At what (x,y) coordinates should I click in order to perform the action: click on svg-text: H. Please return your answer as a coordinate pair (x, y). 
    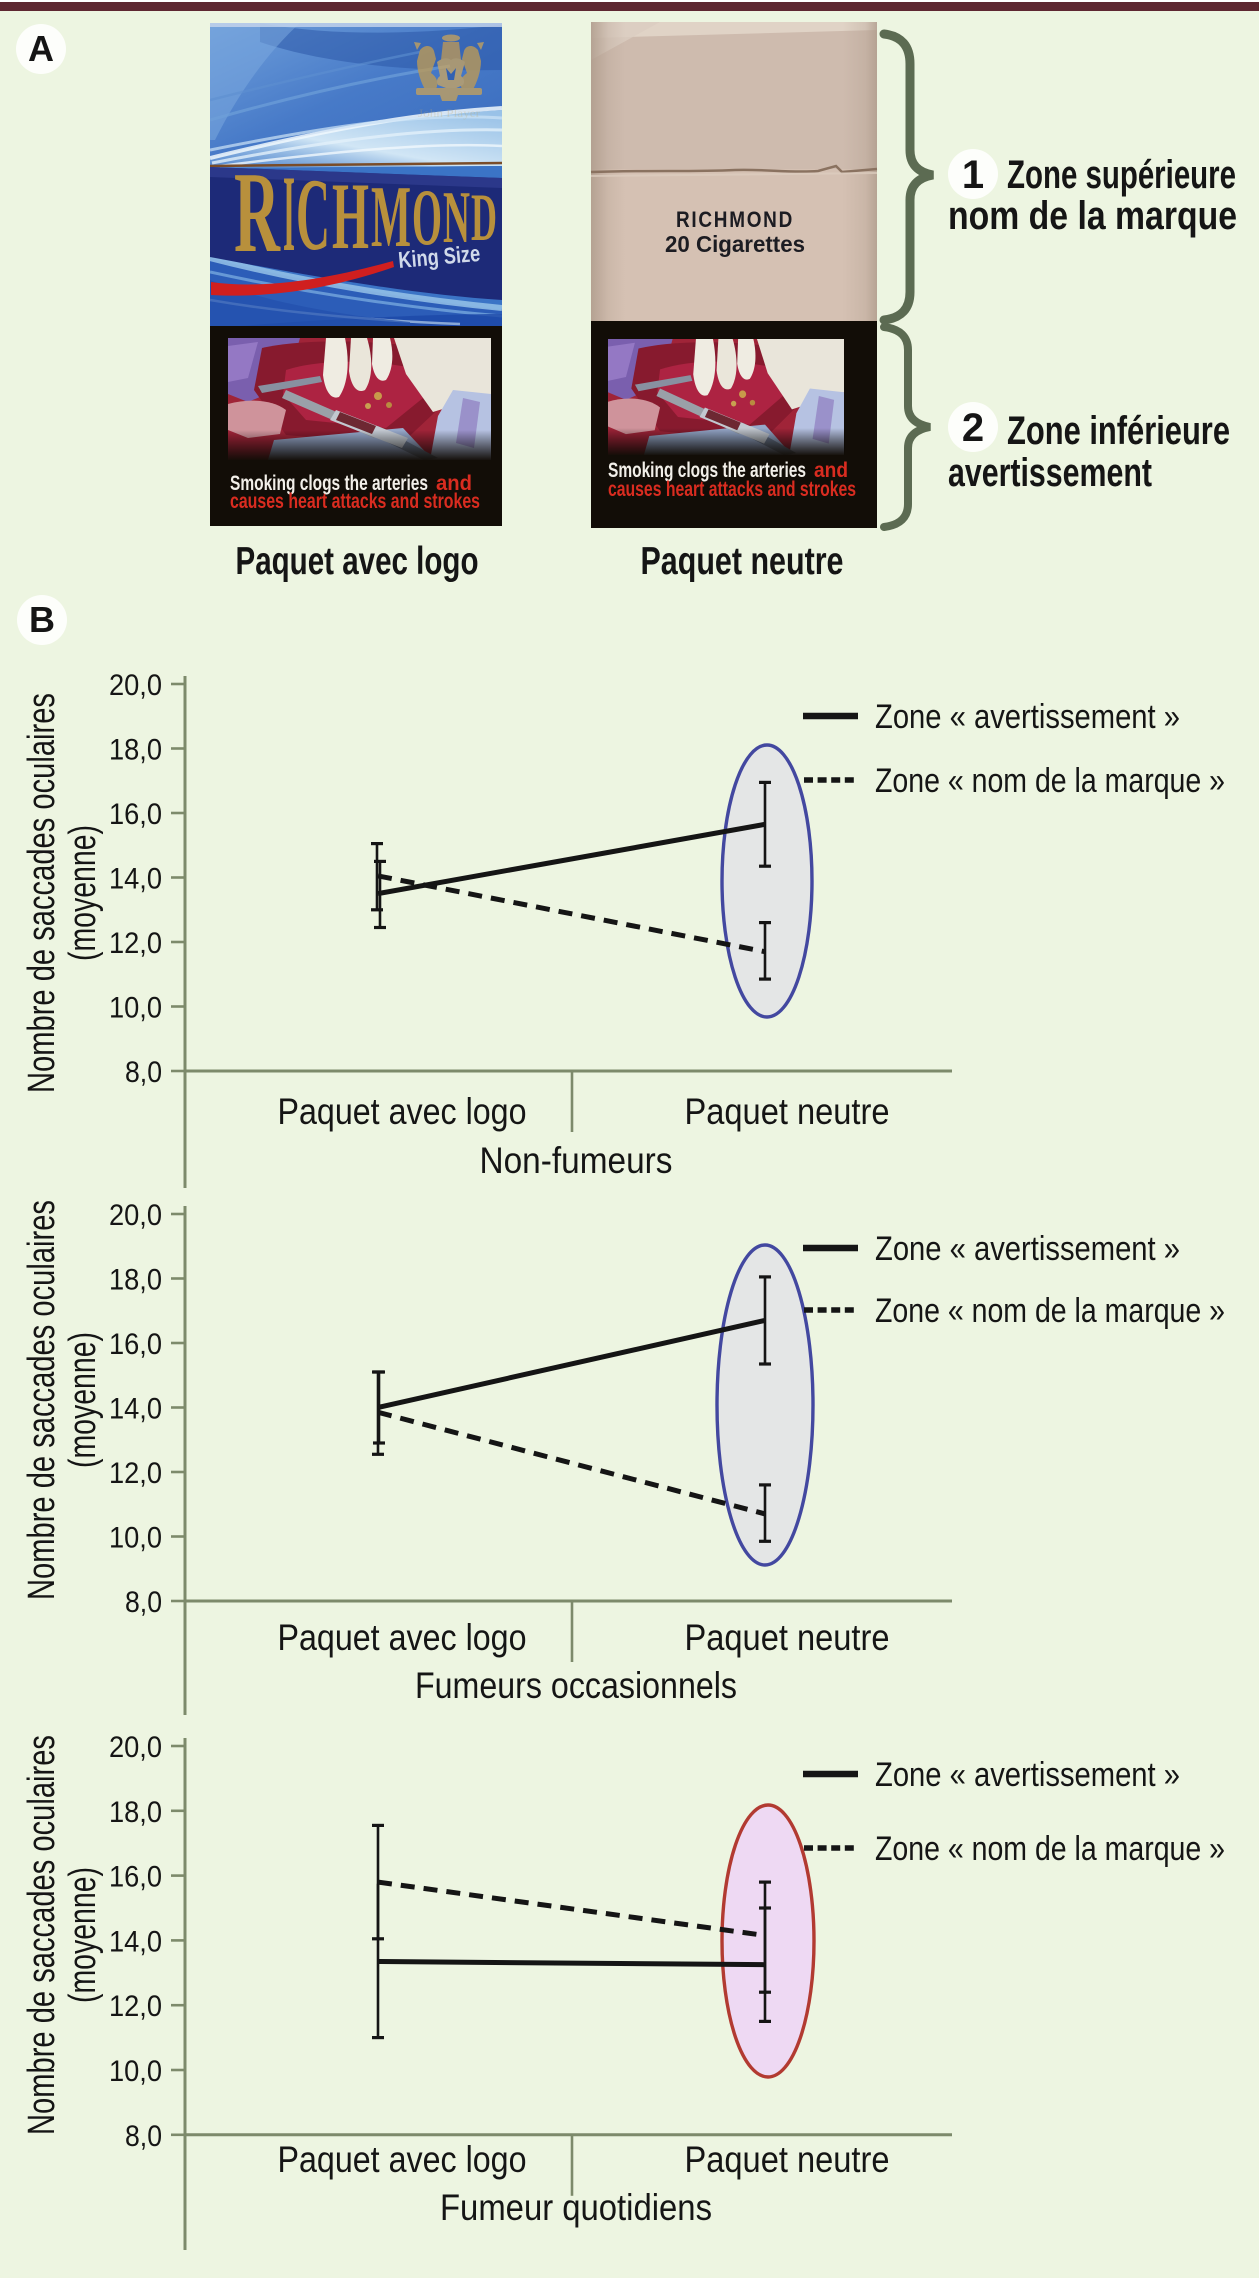
    Looking at the image, I should click on (350, 216).